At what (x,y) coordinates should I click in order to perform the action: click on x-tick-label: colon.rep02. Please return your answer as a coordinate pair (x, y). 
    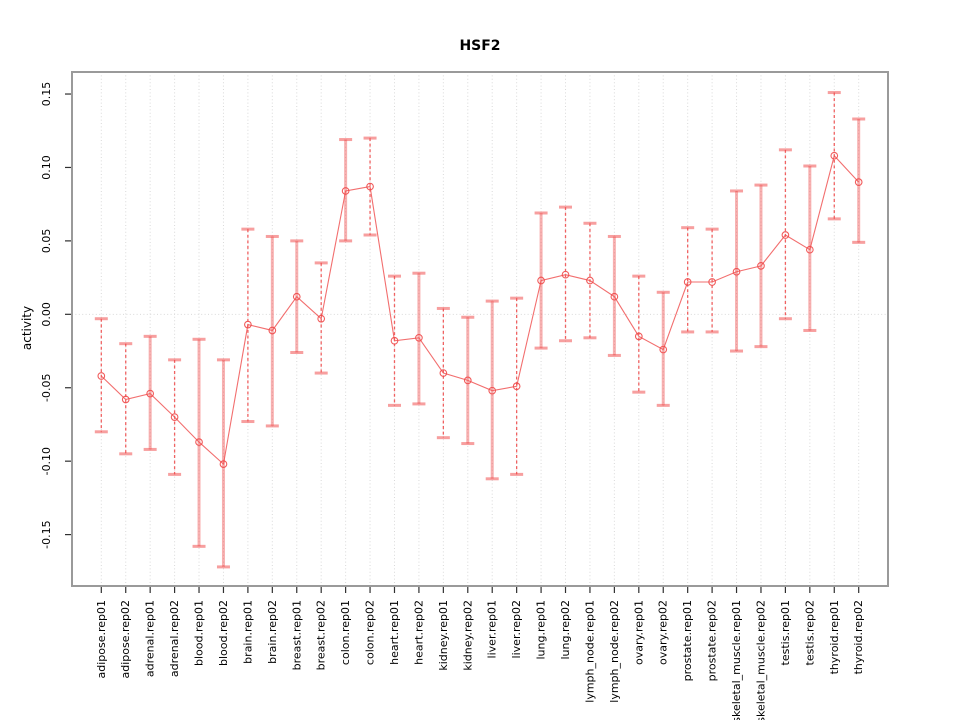
    Looking at the image, I should click on (370, 632).